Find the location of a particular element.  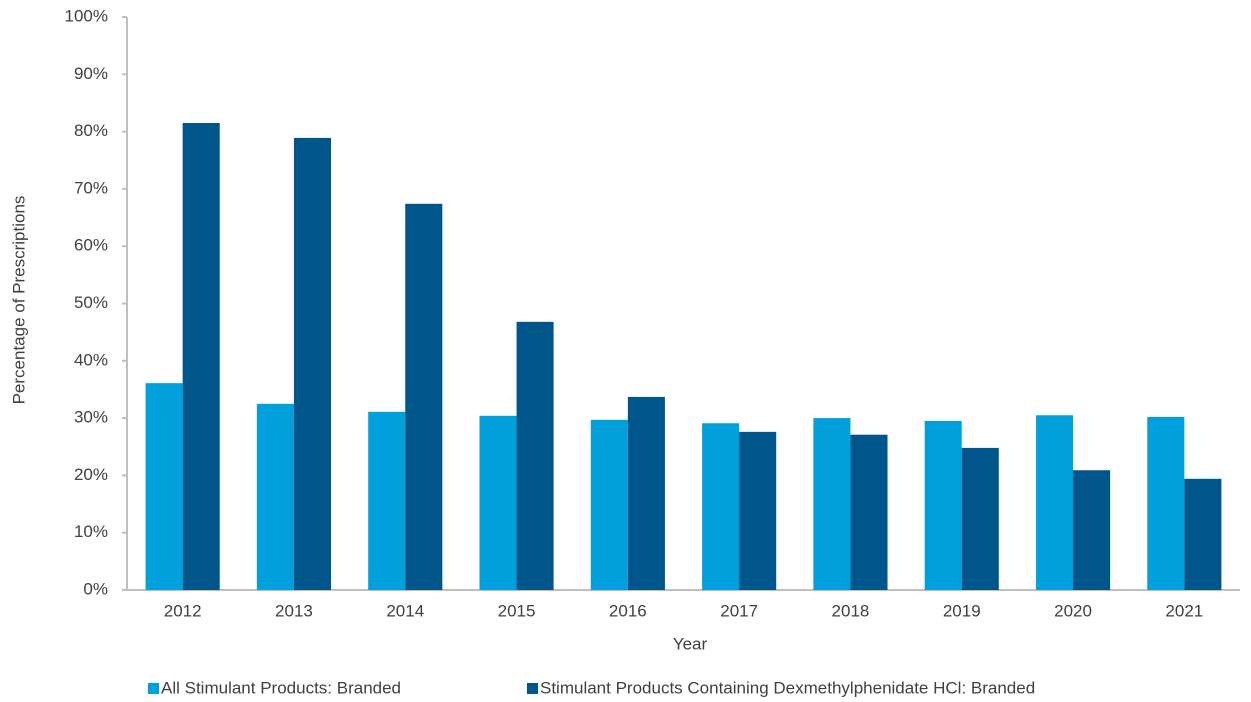

y-tick-label: 0% is located at coordinates (95, 588).